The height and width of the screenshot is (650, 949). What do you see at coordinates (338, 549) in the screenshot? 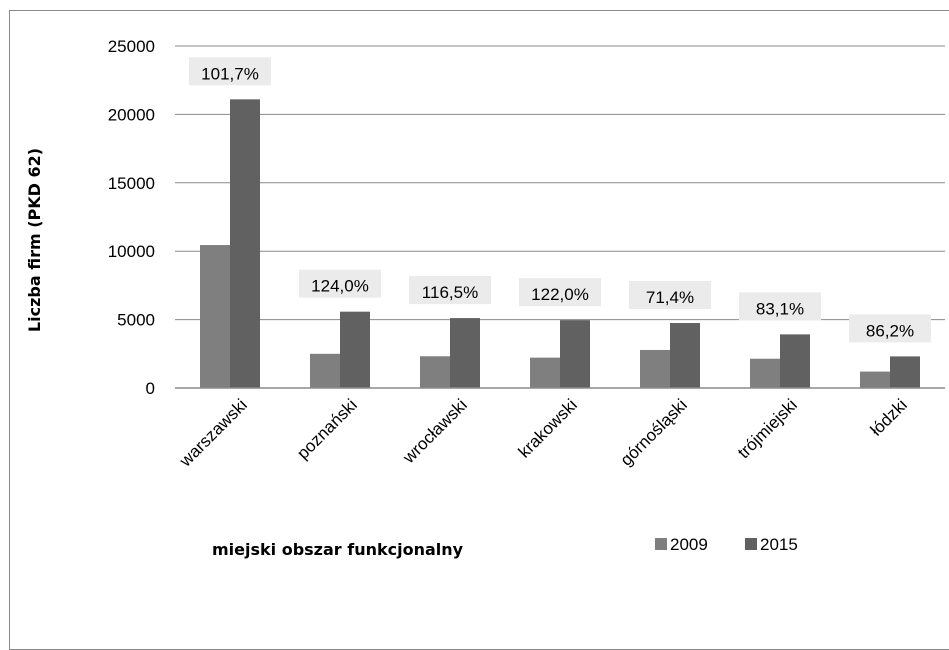
I see `x-axis-title: miejski obszar funkcjonalny` at bounding box center [338, 549].